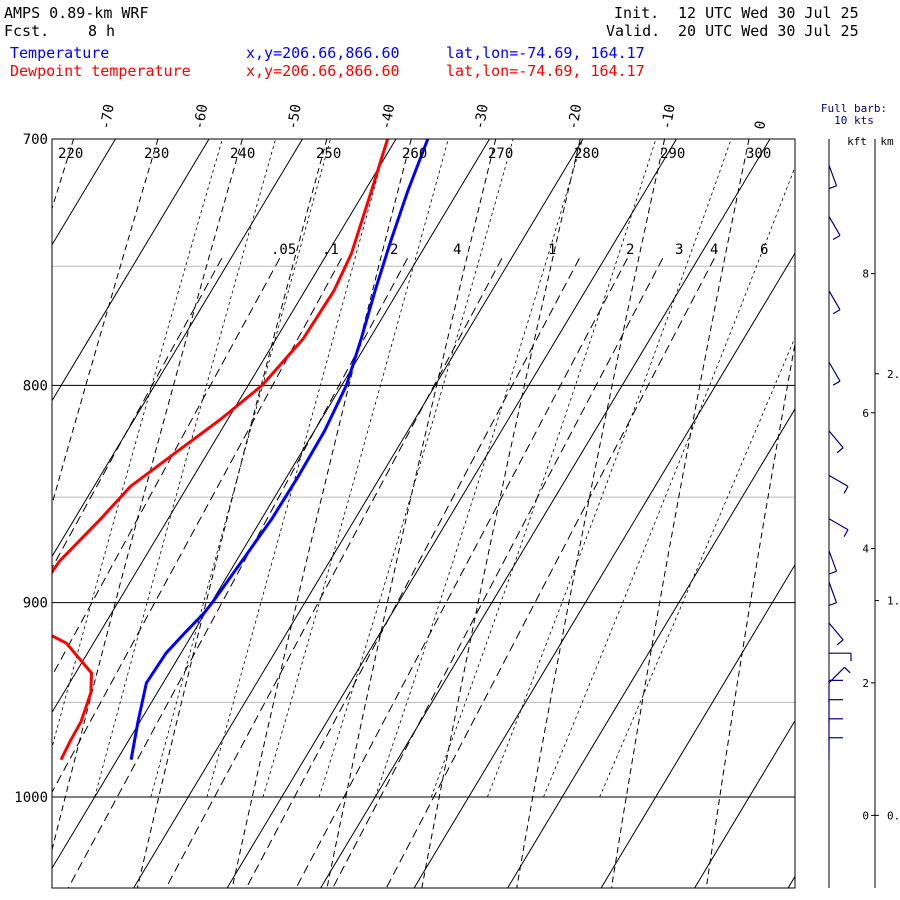 This screenshot has width=900, height=900. Describe the element at coordinates (323, 53) in the screenshot. I see `legend-temperature-xy: x,y=206.66,866.60` at that location.